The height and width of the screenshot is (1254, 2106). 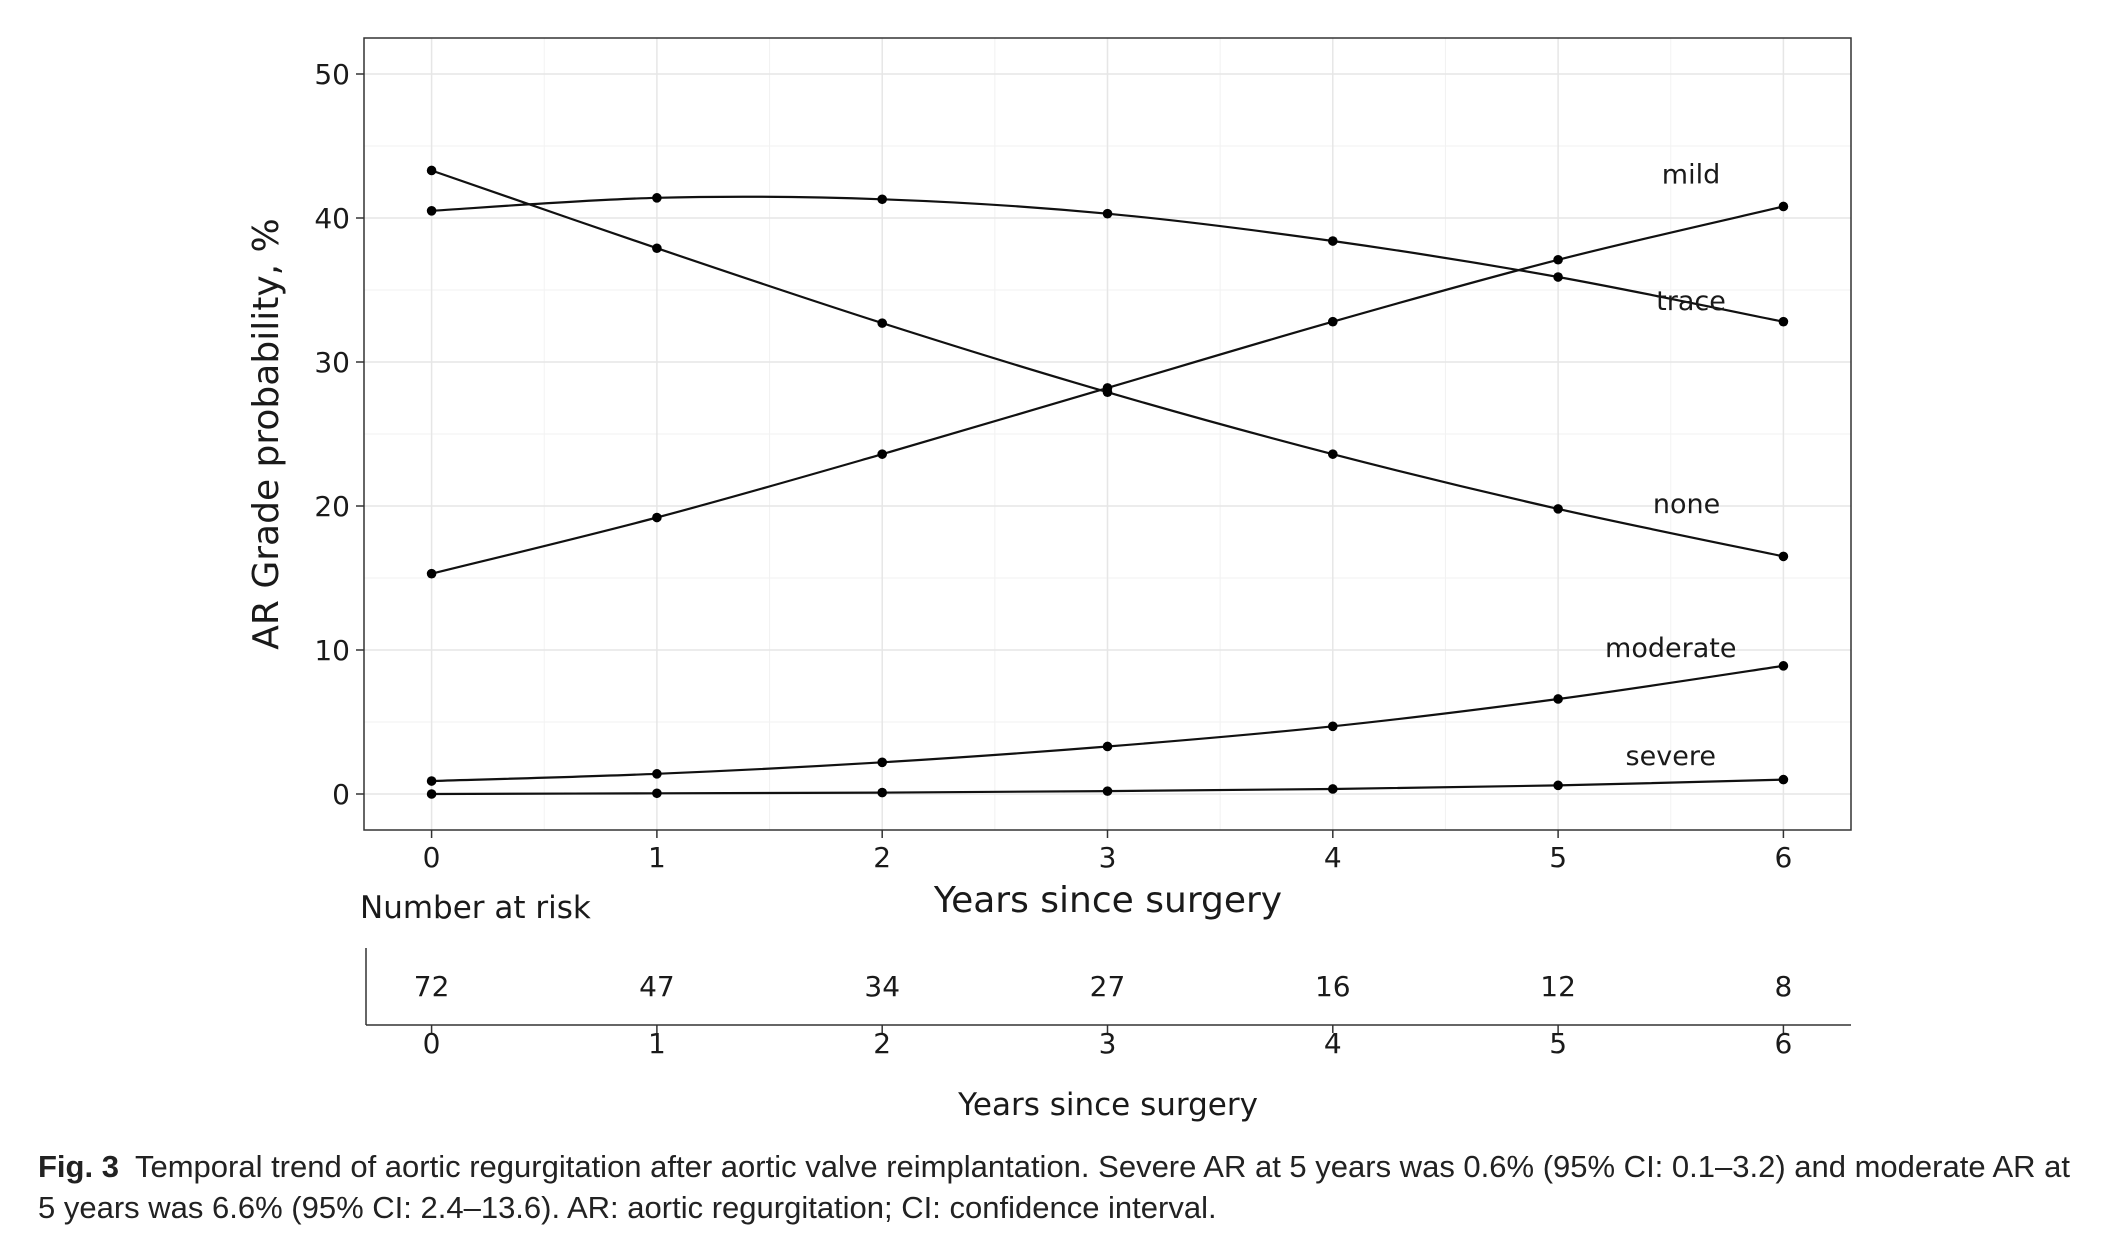 What do you see at coordinates (1333, 986) in the screenshot?
I see `risk-count: 16` at bounding box center [1333, 986].